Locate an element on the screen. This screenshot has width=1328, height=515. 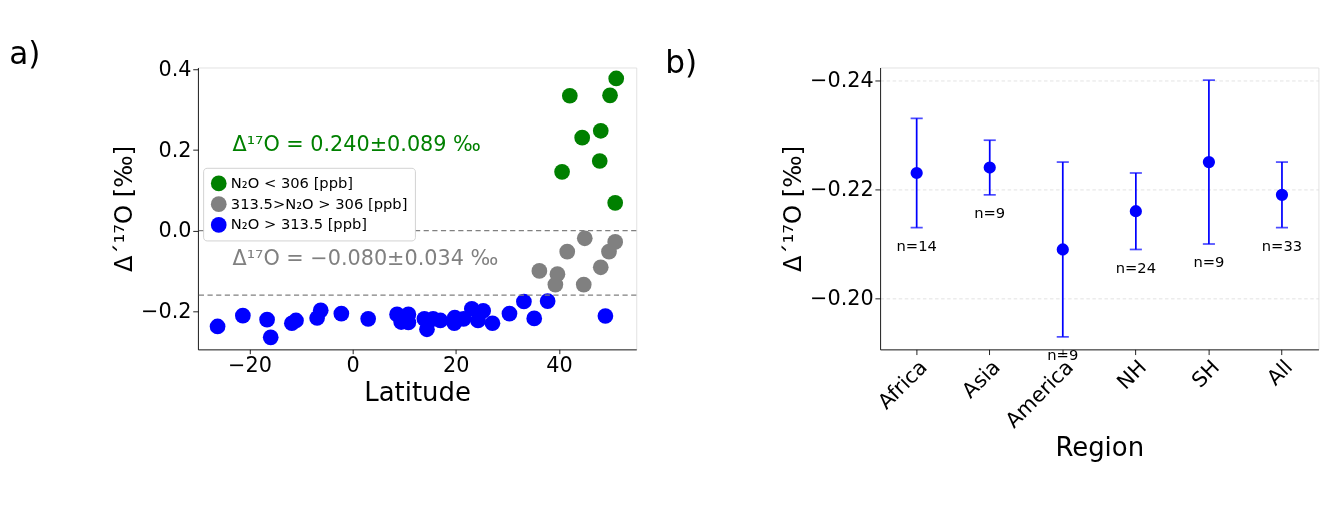
x-tick-label: −20 is located at coordinates (250, 365).